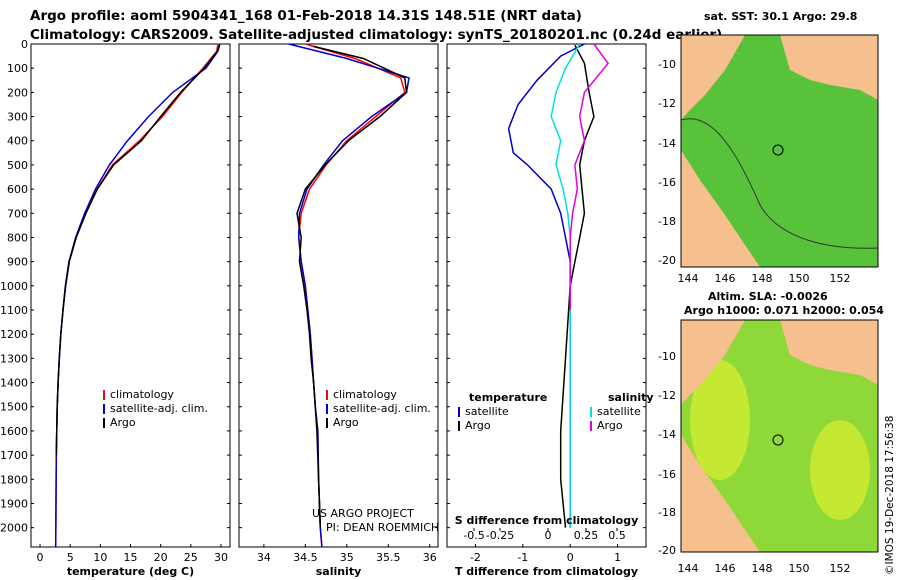 The height and width of the screenshot is (580, 900). I want to click on sst-map-land-islands, so click(829, 67).